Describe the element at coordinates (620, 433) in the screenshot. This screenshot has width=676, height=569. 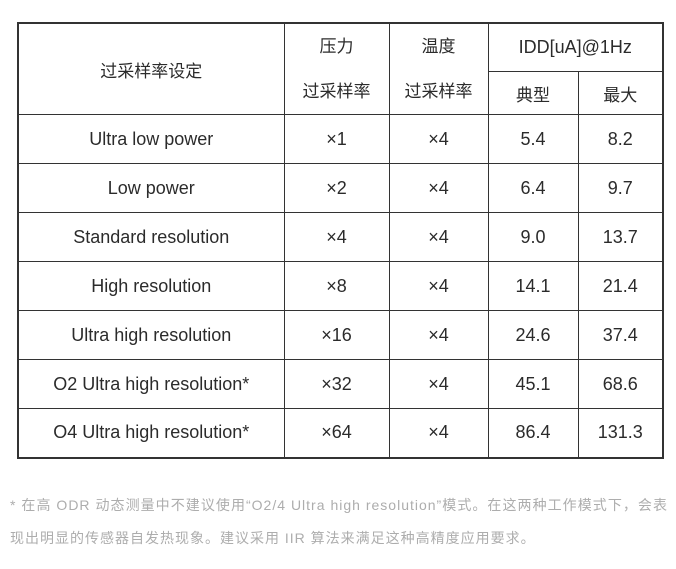
I see `idd-max-cell: 131.3` at that location.